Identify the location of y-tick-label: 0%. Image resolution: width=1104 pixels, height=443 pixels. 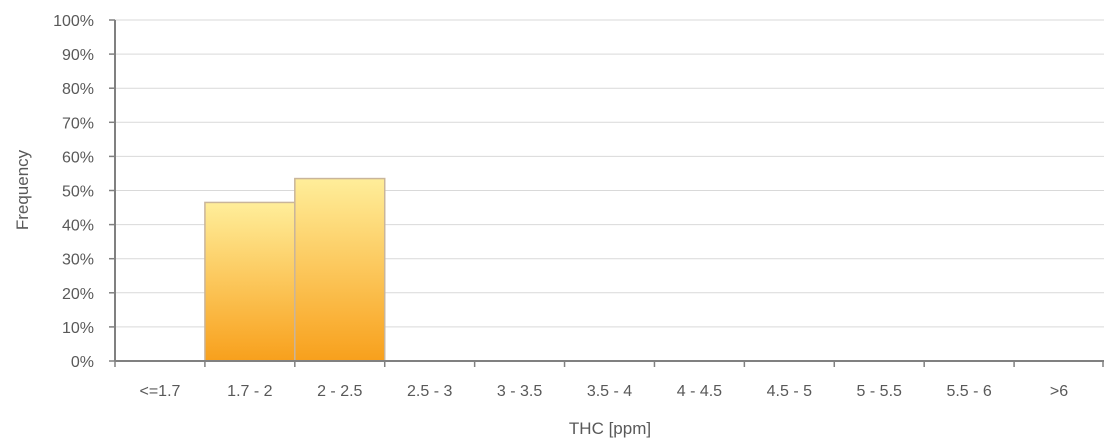
(82, 362).